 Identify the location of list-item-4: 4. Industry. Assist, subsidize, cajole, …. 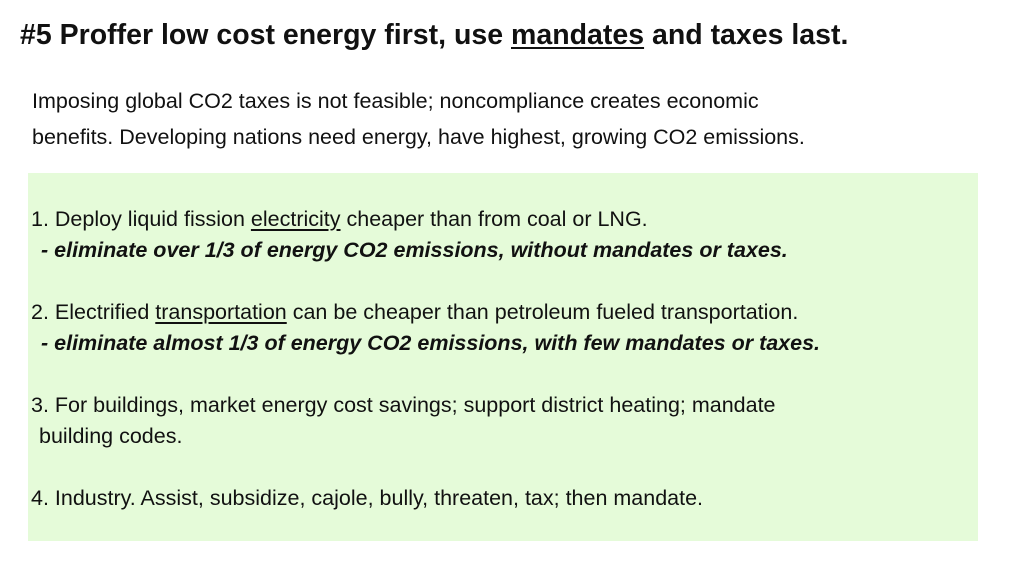
(367, 498).